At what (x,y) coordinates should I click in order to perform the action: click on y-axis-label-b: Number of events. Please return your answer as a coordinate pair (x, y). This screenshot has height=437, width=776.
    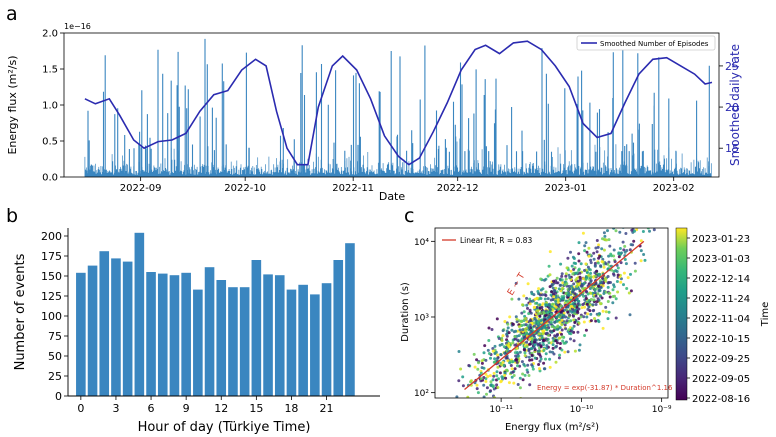
    Looking at the image, I should click on (20, 311).